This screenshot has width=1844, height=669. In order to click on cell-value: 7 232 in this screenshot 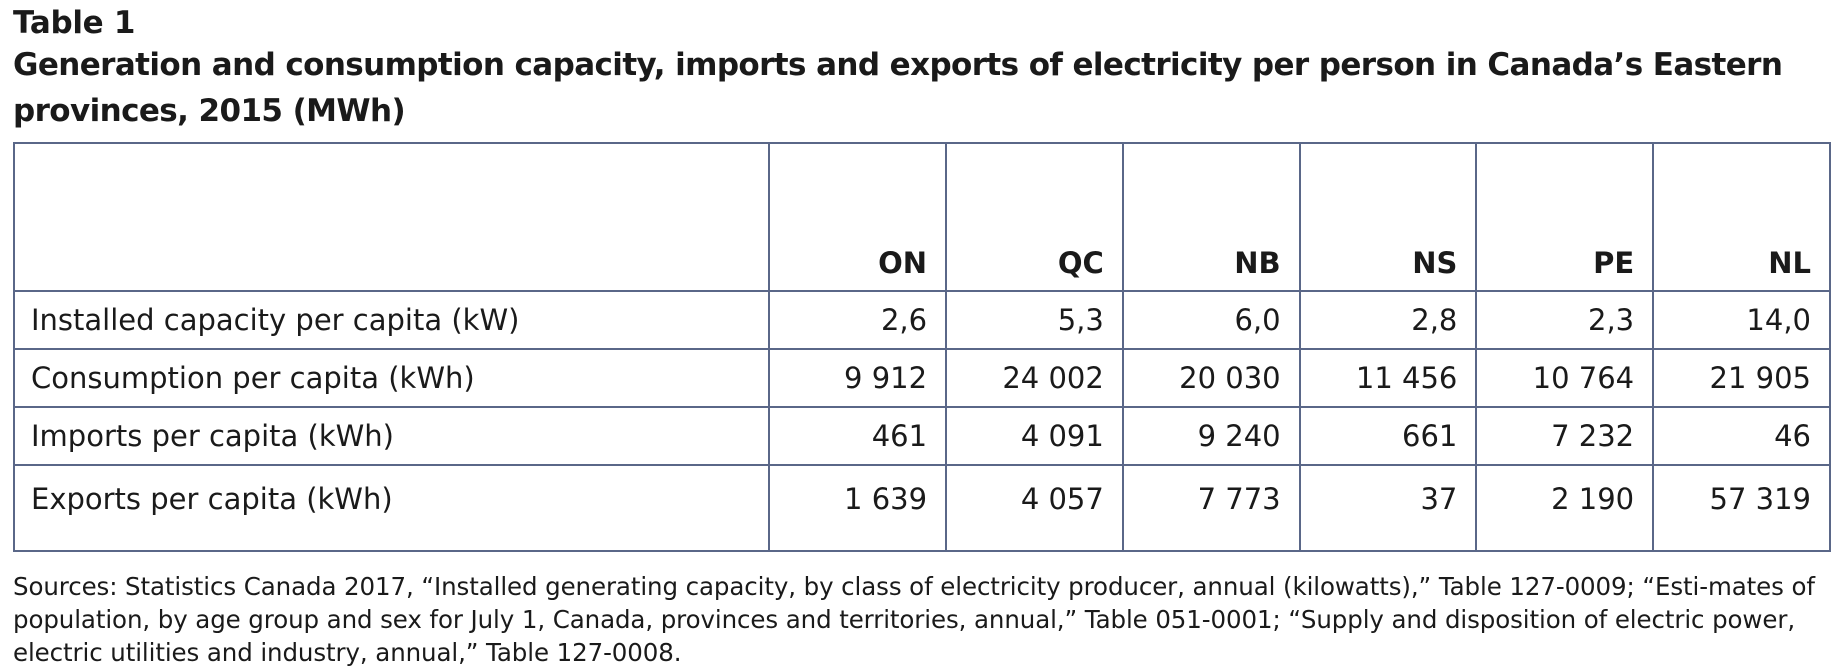, I will do `click(1565, 436)`.